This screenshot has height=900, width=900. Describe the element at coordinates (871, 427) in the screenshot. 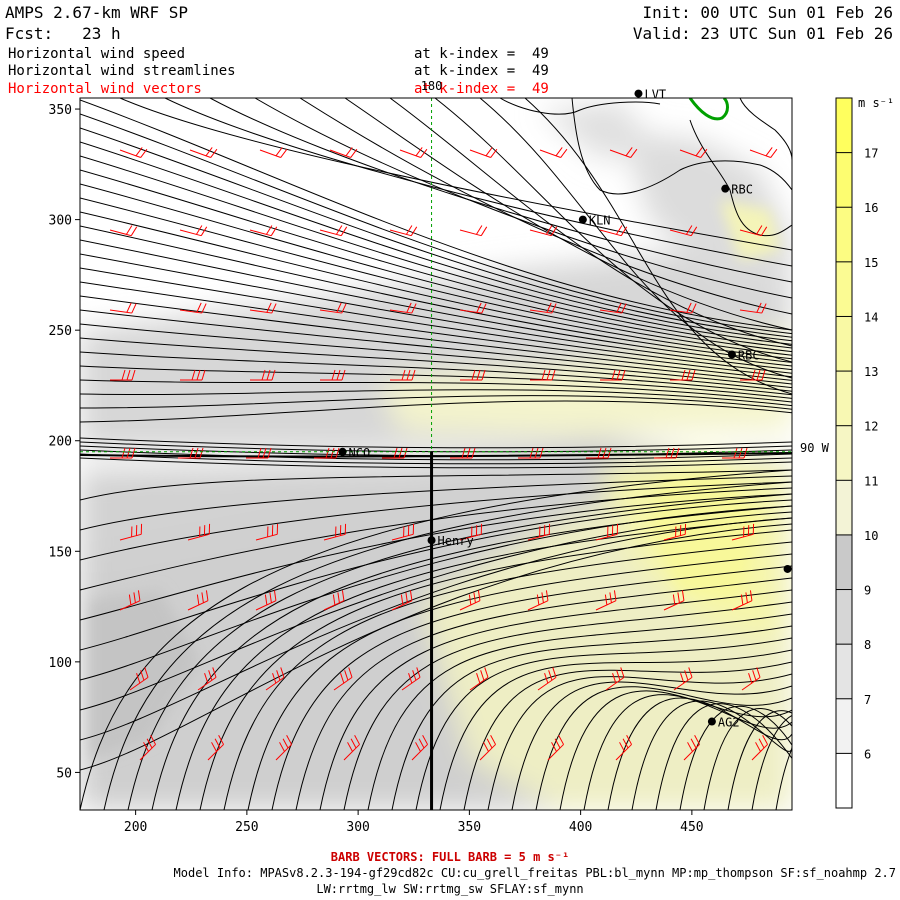

I see `colorbar-level-label: 12` at that location.